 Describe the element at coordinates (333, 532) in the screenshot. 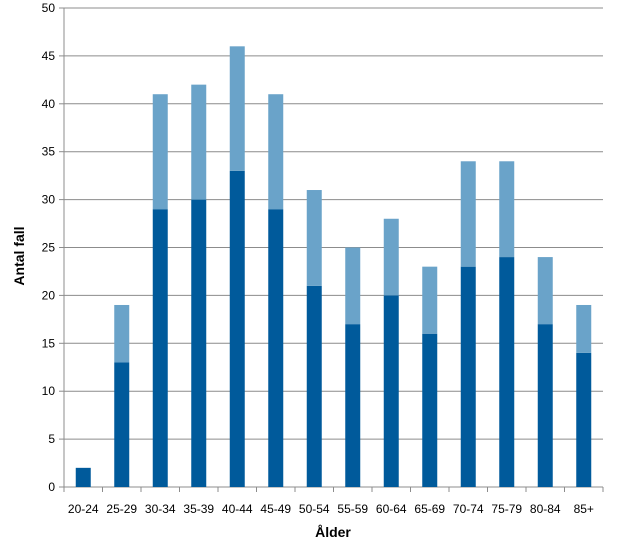

I see `x-axis-title: Ålder` at that location.